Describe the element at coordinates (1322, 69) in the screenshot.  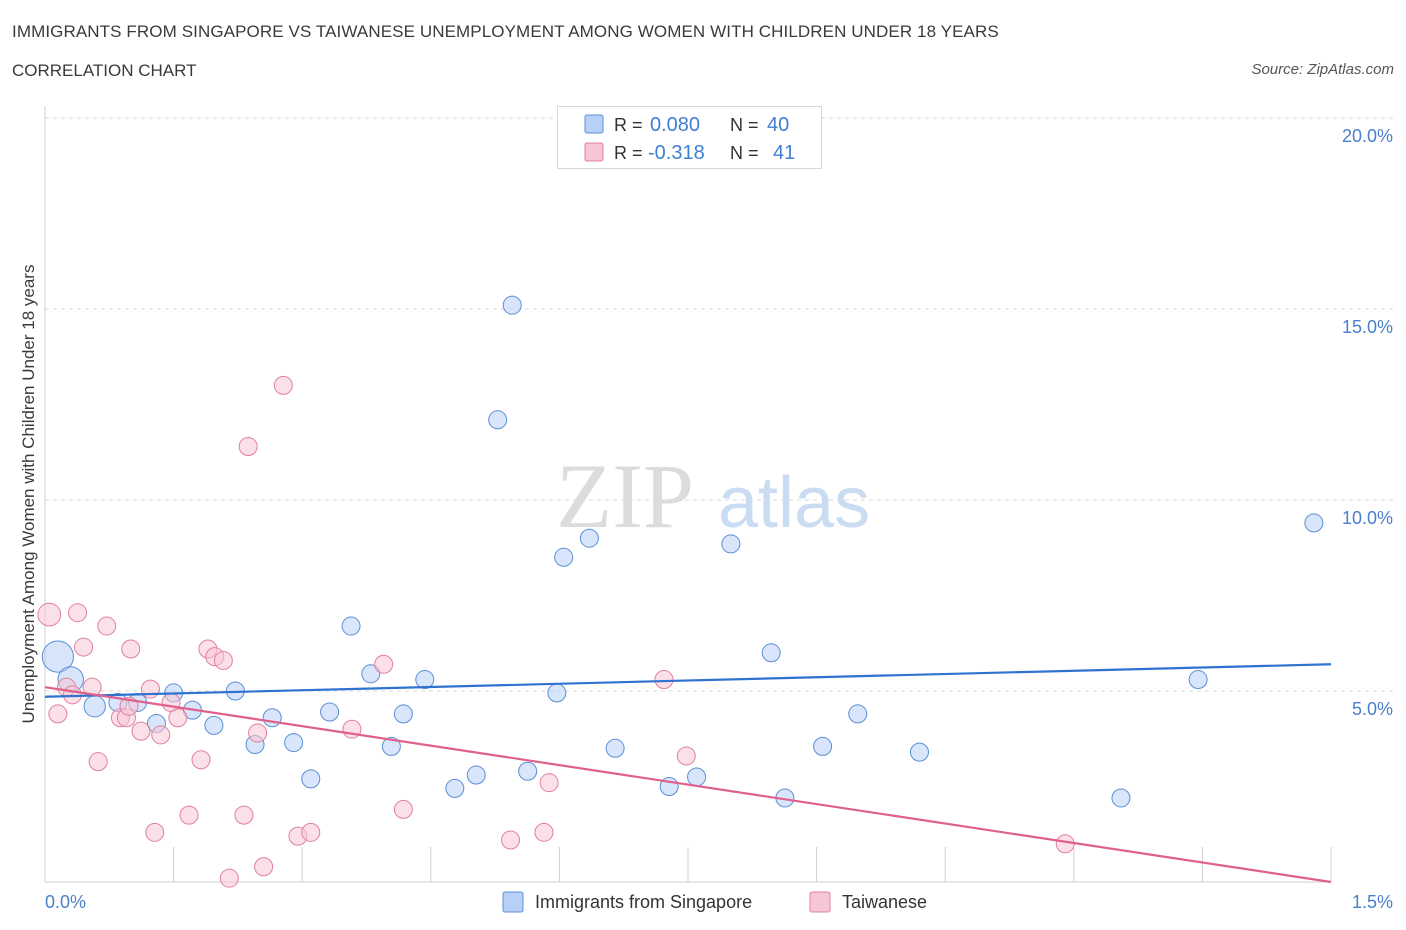
I see `source-label: Source: ZipAtlas.com` at that location.